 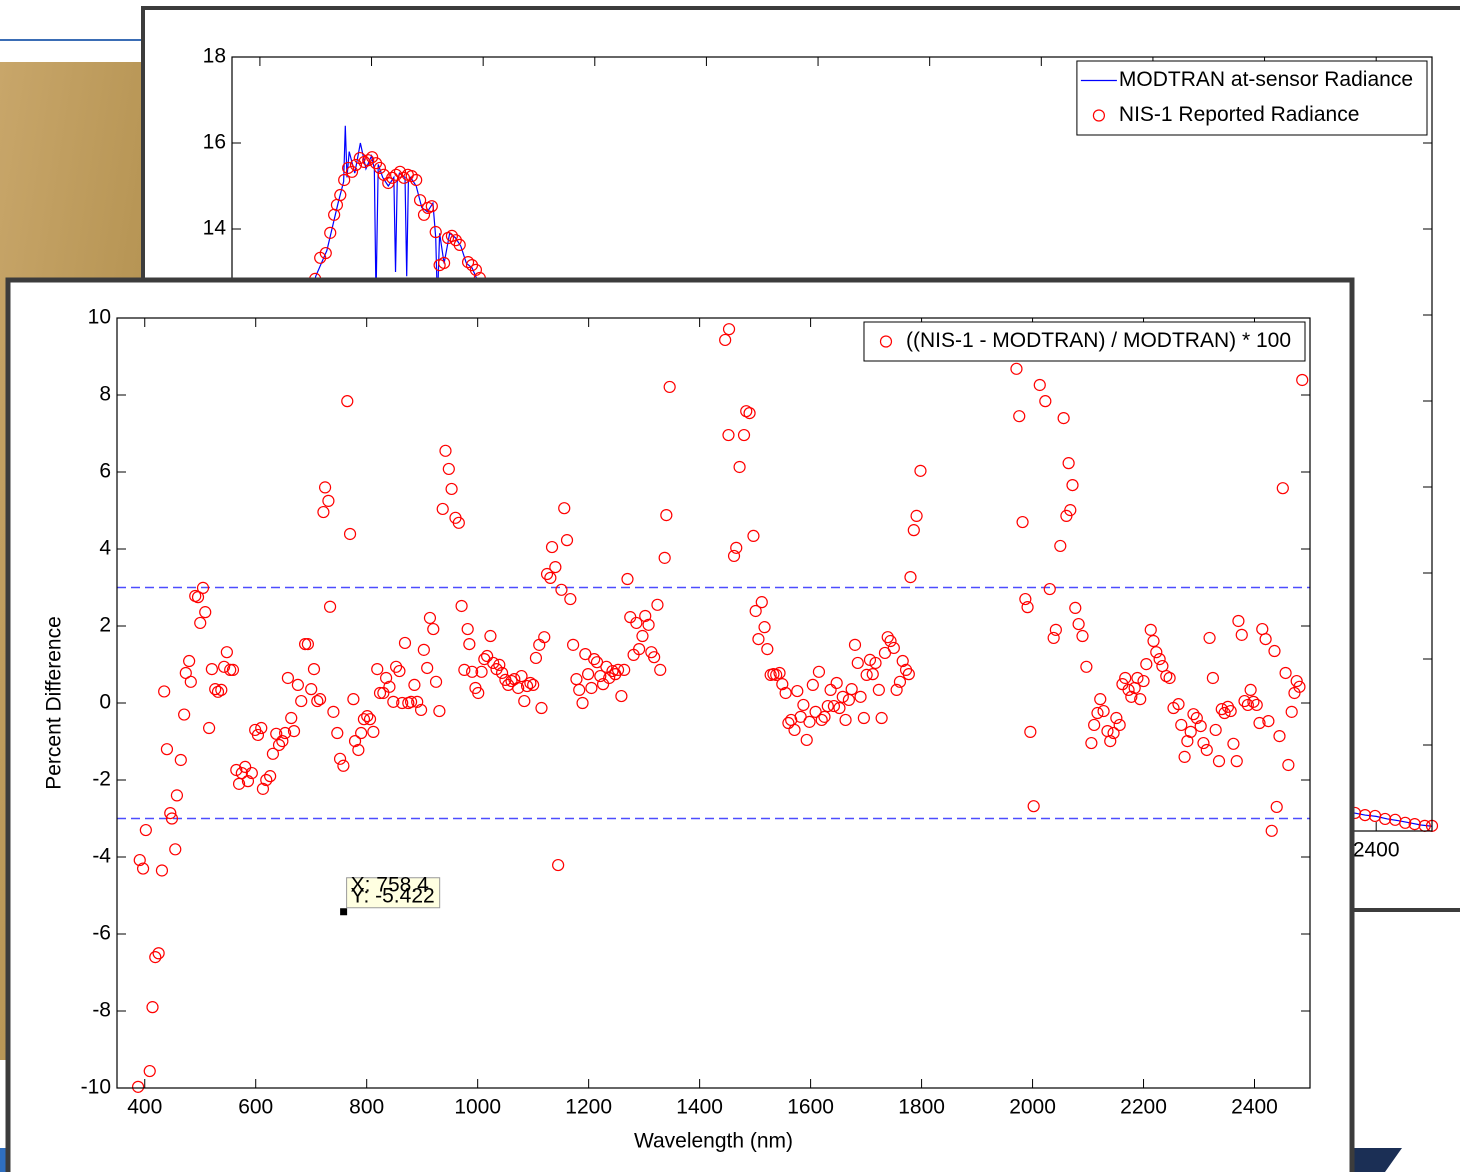 What do you see at coordinates (144, 1107) in the screenshot?
I see `x-tick-label: 400` at bounding box center [144, 1107].